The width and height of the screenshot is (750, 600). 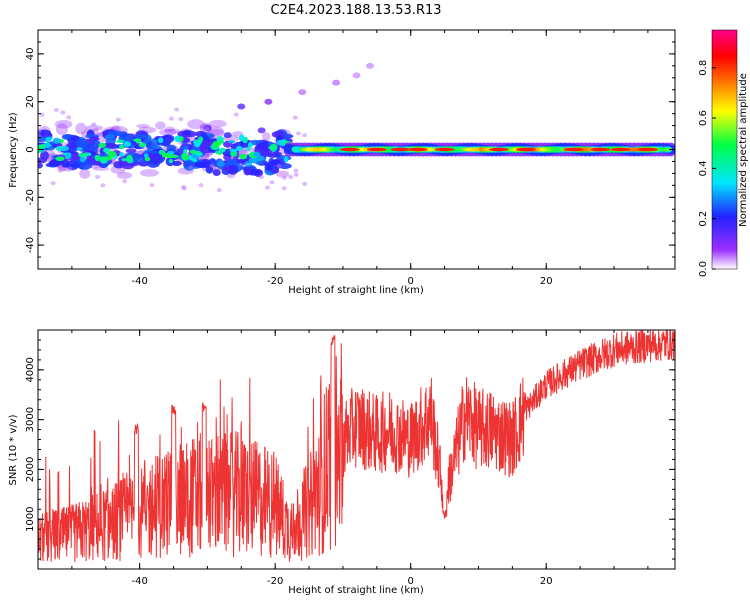 What do you see at coordinates (355, 10) in the screenshot?
I see `figure-title: C2E4.2023.188.13.53.R13` at bounding box center [355, 10].